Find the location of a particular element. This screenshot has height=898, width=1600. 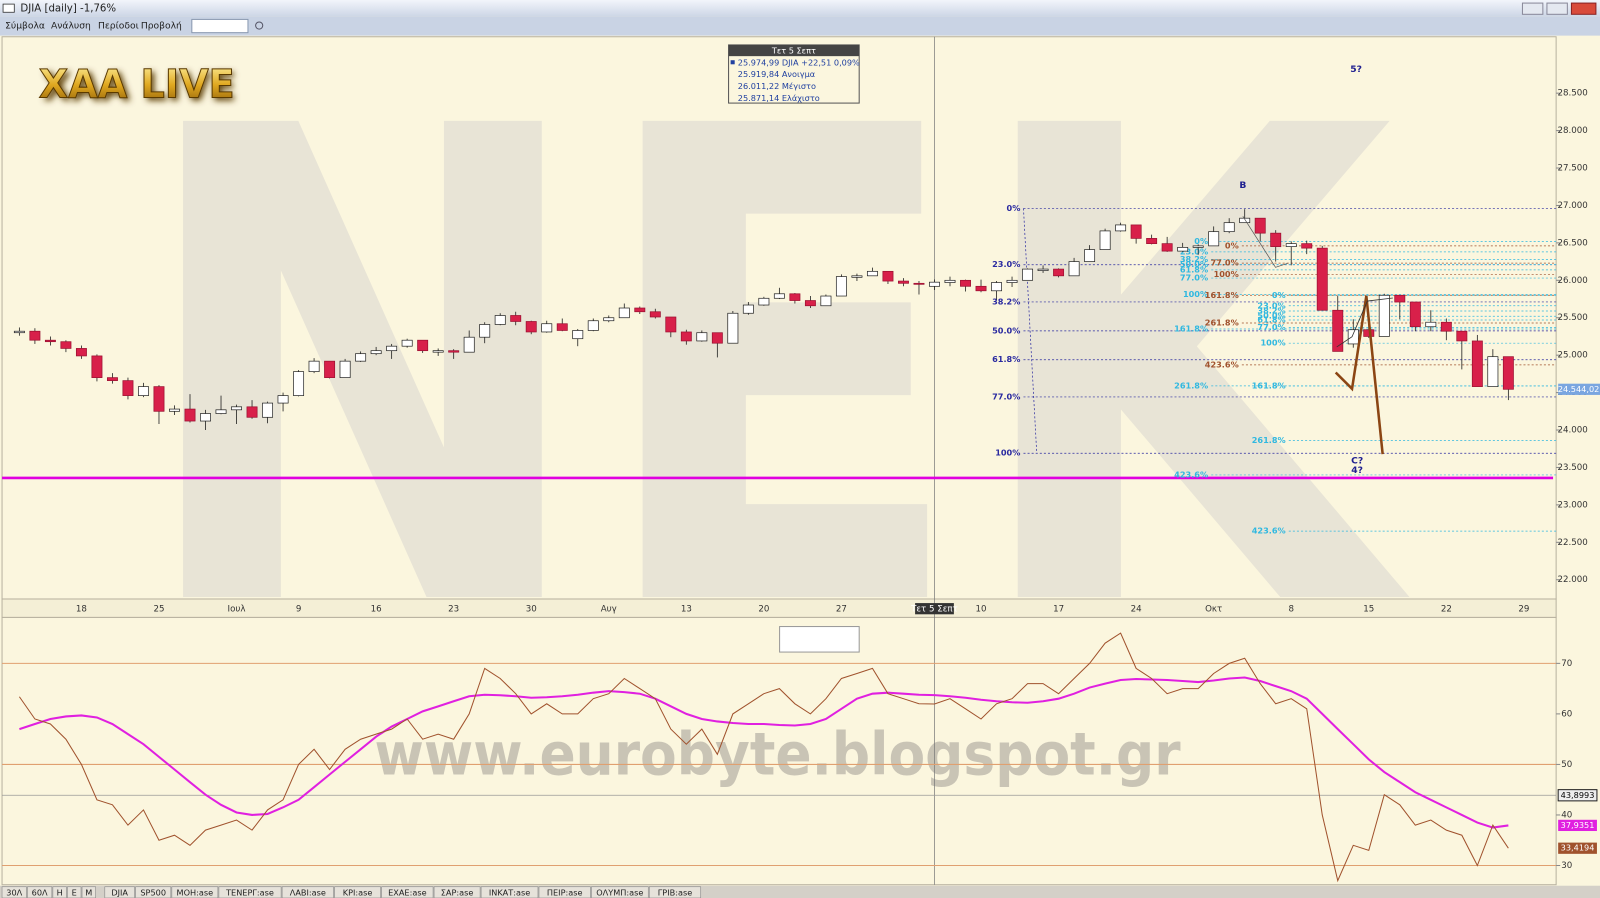

tab-label: SP500 is located at coordinates (153, 892).